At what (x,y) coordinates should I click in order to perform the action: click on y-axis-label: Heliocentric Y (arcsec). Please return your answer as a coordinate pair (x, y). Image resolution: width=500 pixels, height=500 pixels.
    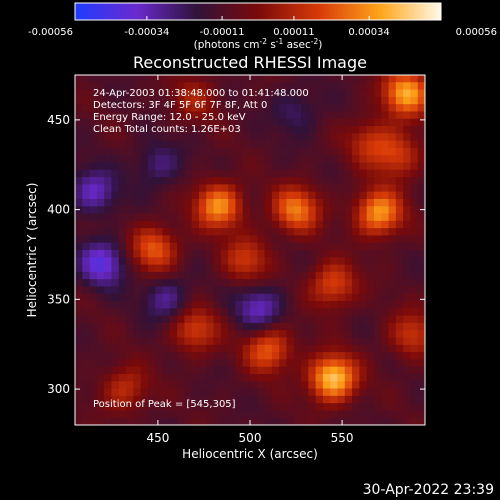
    Looking at the image, I should click on (32, 250).